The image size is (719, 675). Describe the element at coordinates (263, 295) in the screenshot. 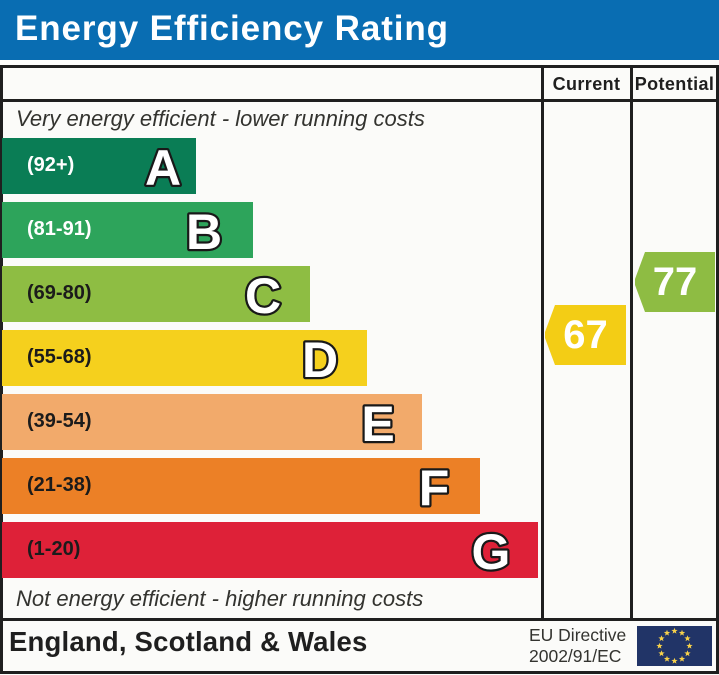

I see `svg-text: C` at that location.